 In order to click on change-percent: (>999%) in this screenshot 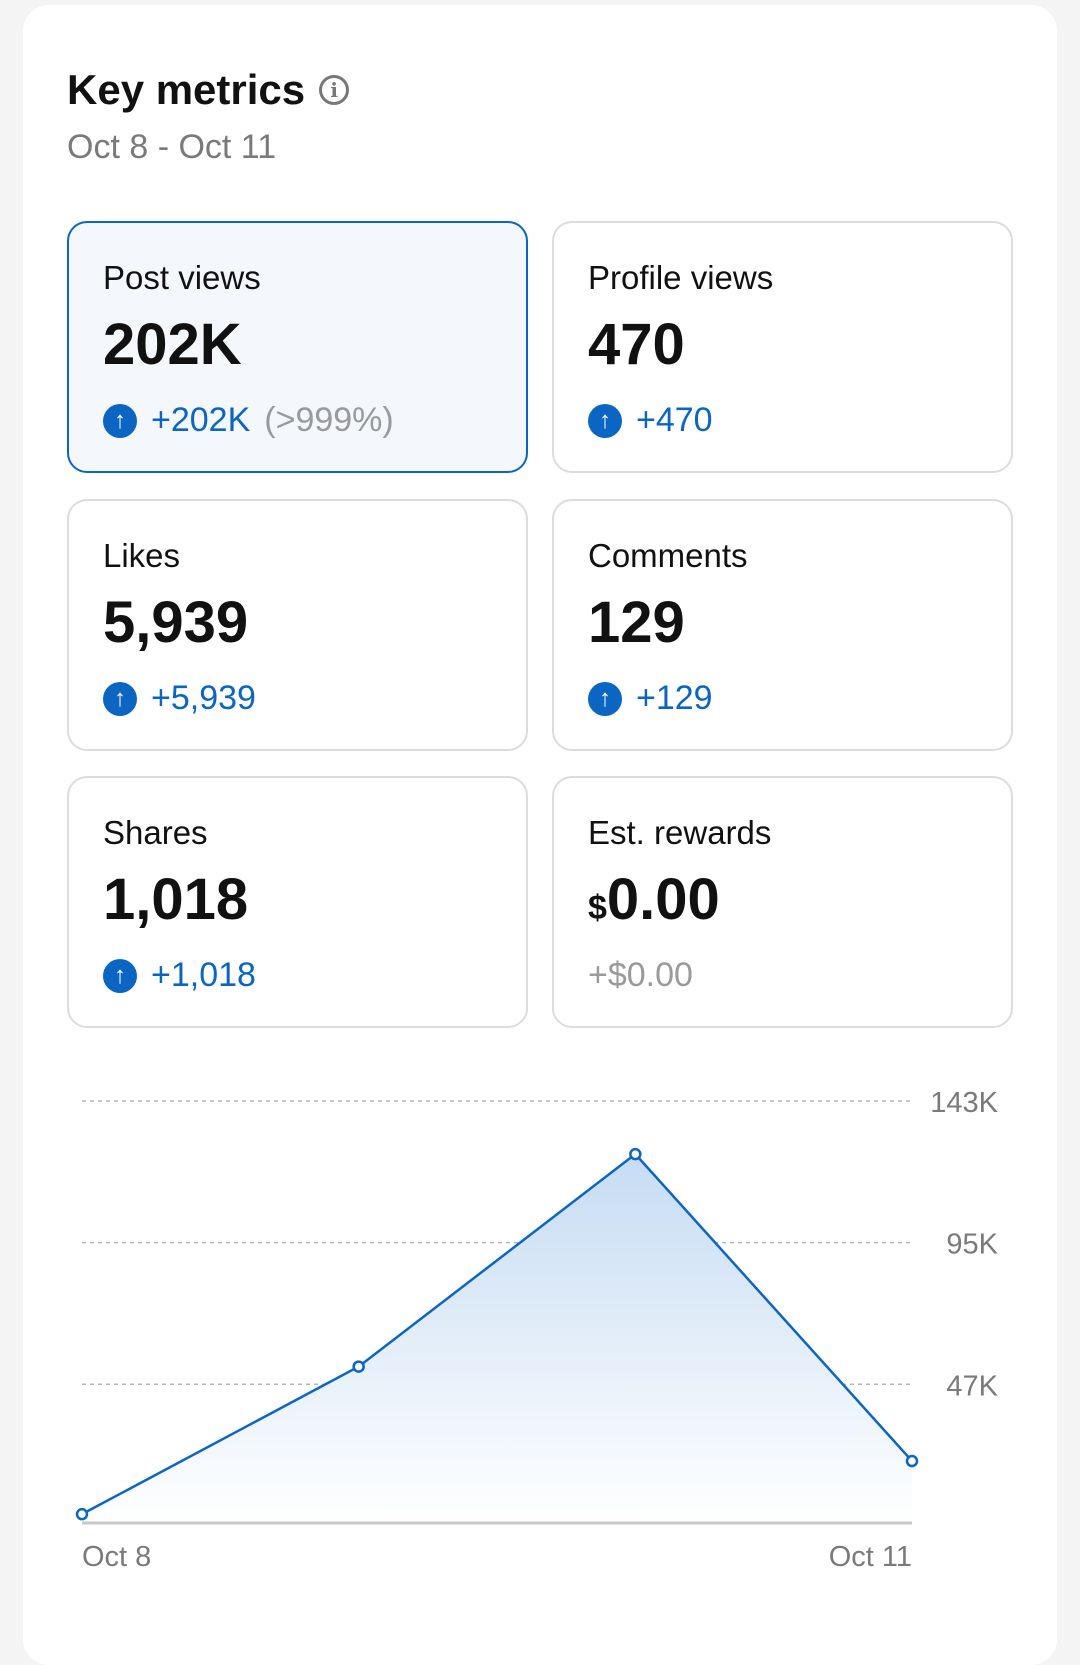, I will do `click(329, 420)`.